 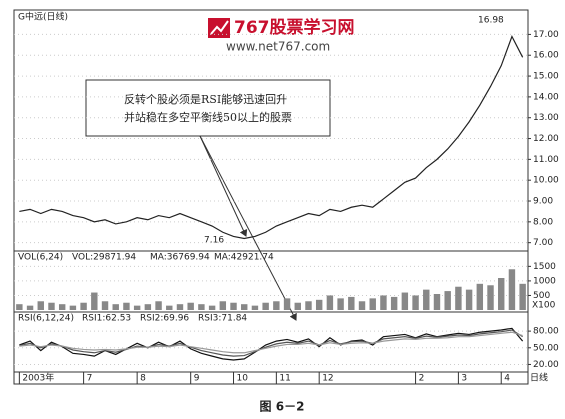 I want to click on peak-label: 16.98, so click(x=491, y=21).